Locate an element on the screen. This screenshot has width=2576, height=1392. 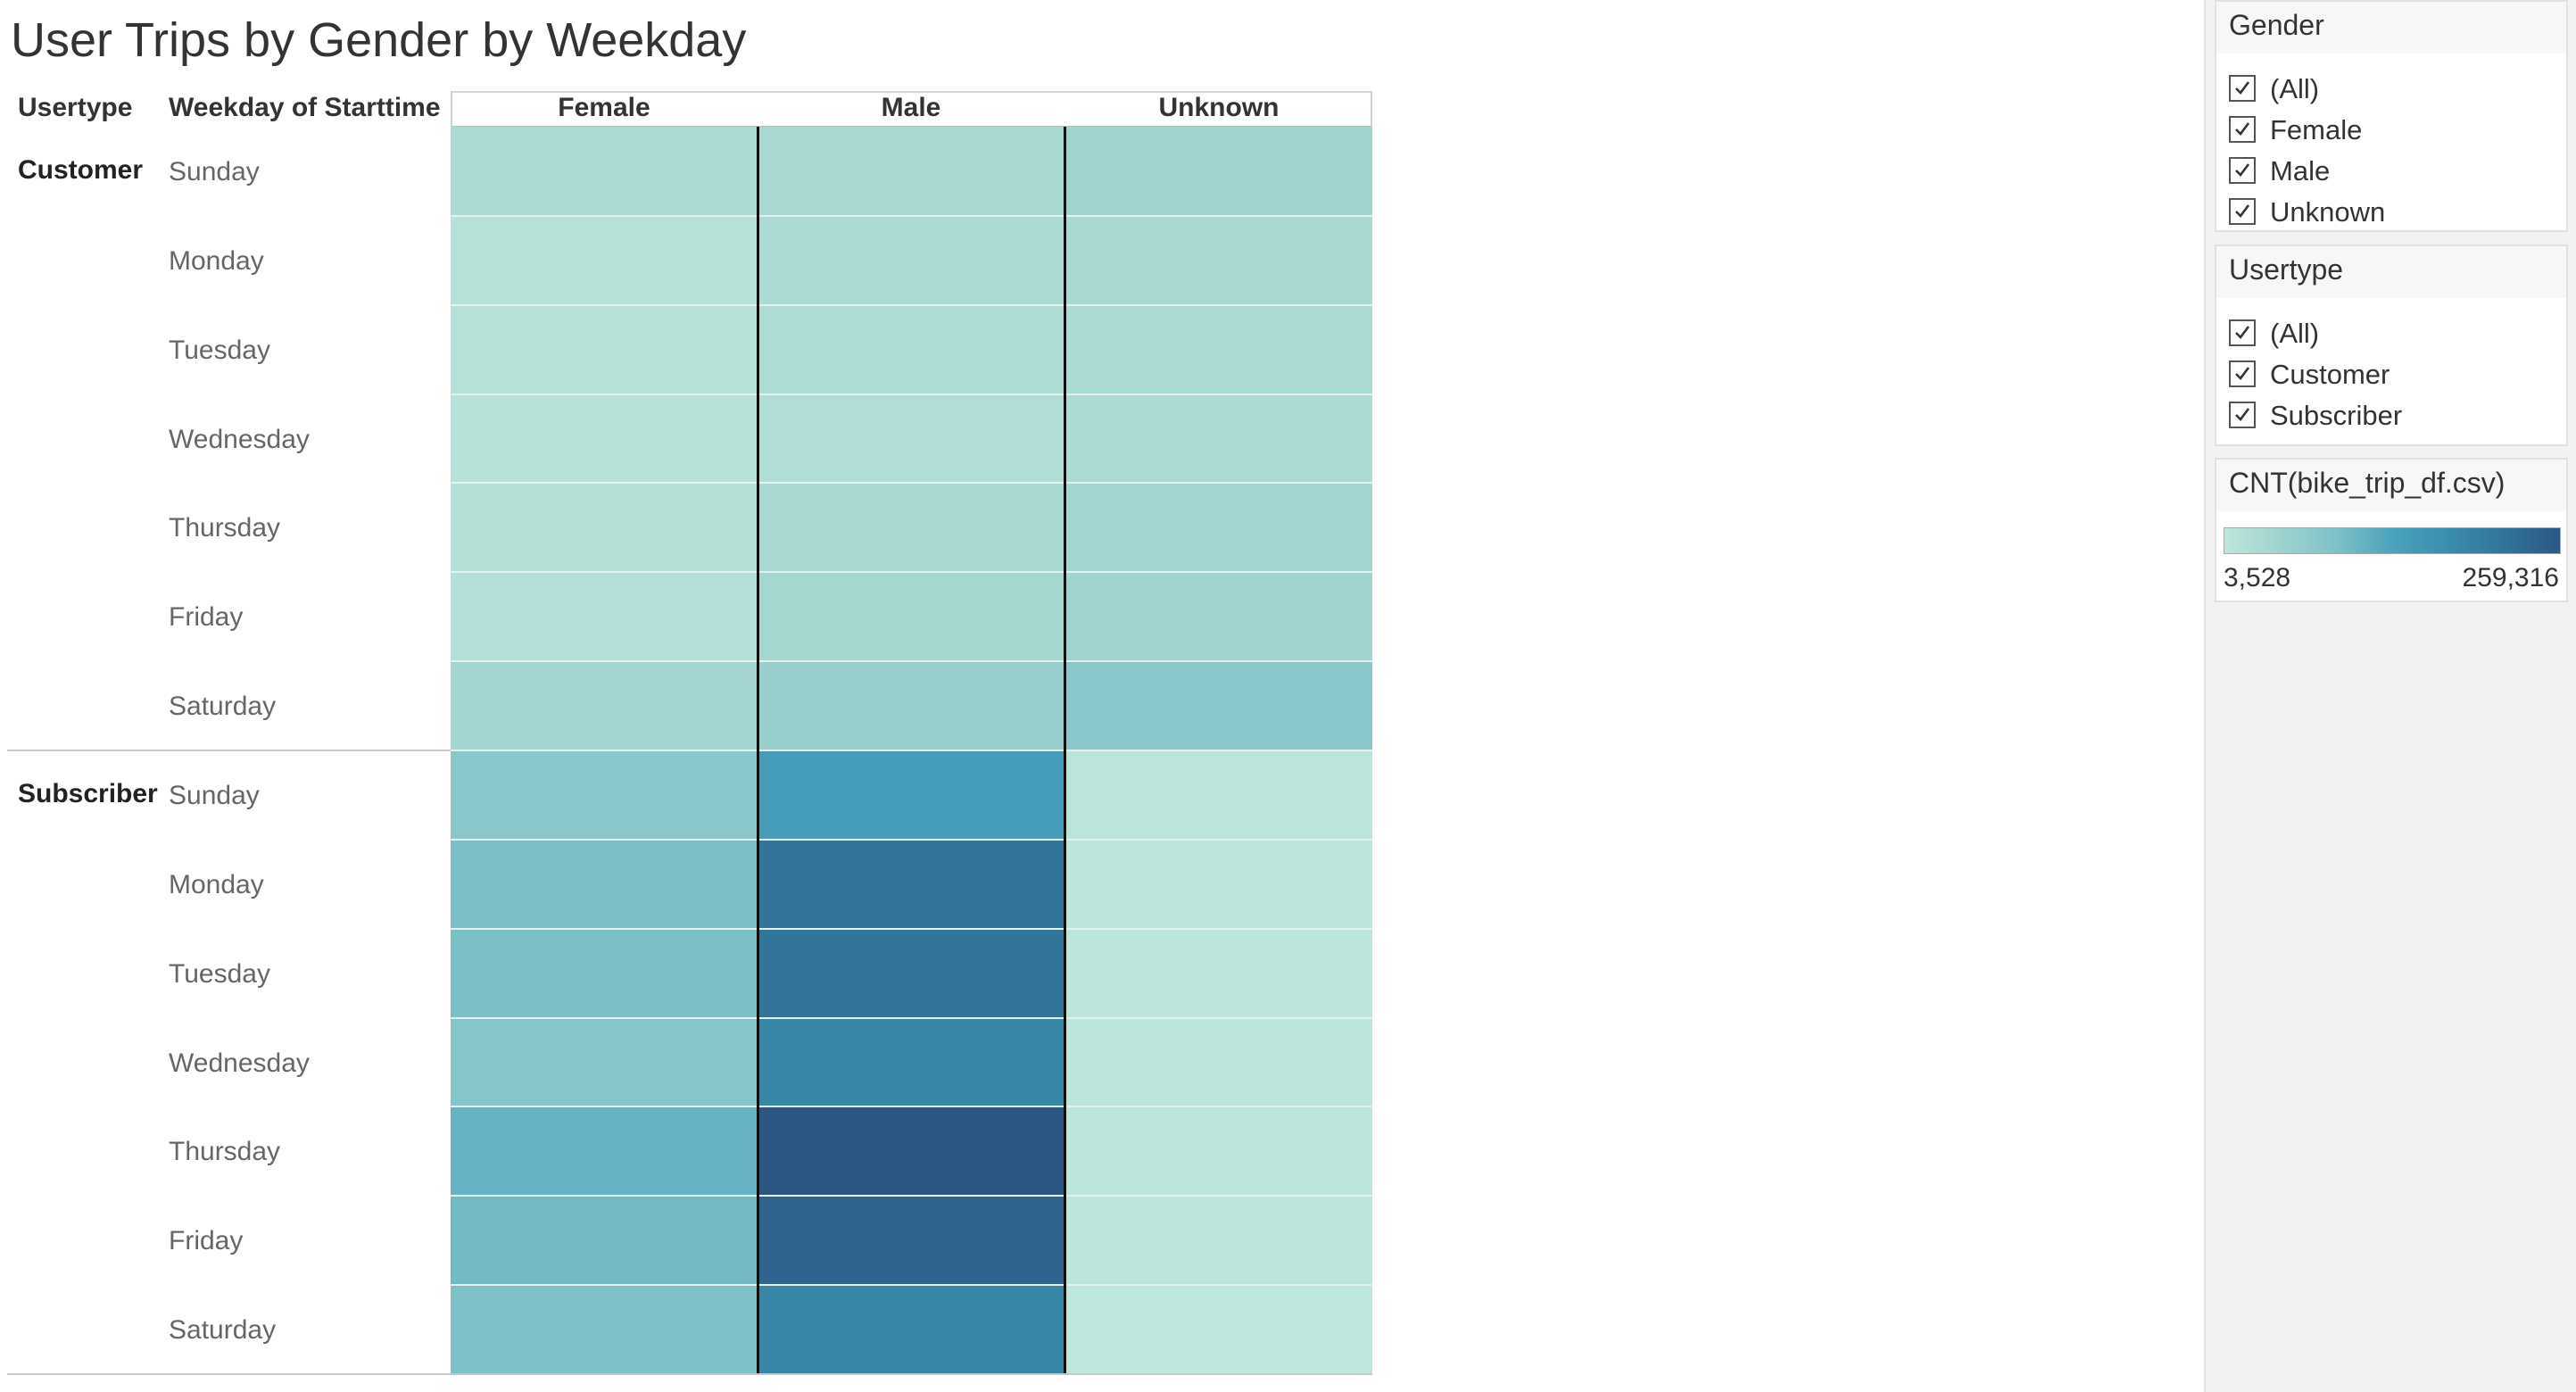
sheet-title: User Trips by Gender by Weekday is located at coordinates (379, 40).